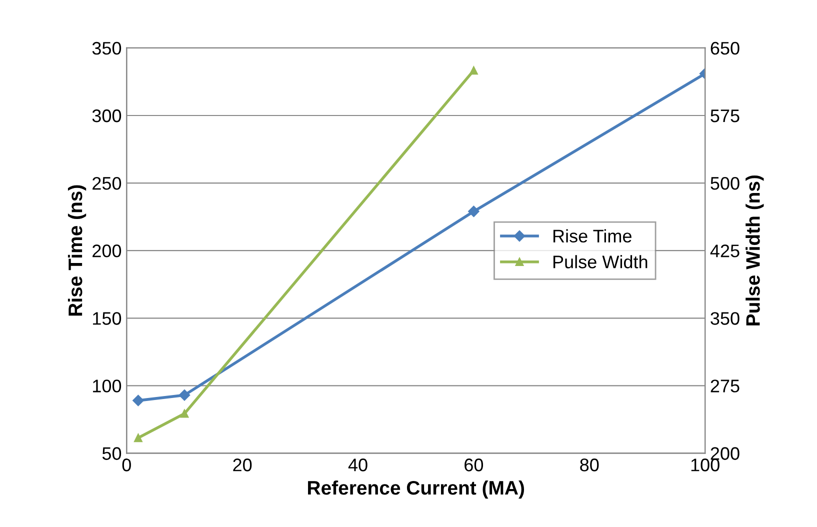  I want to click on legend-label: Pulse Width, so click(600, 261).